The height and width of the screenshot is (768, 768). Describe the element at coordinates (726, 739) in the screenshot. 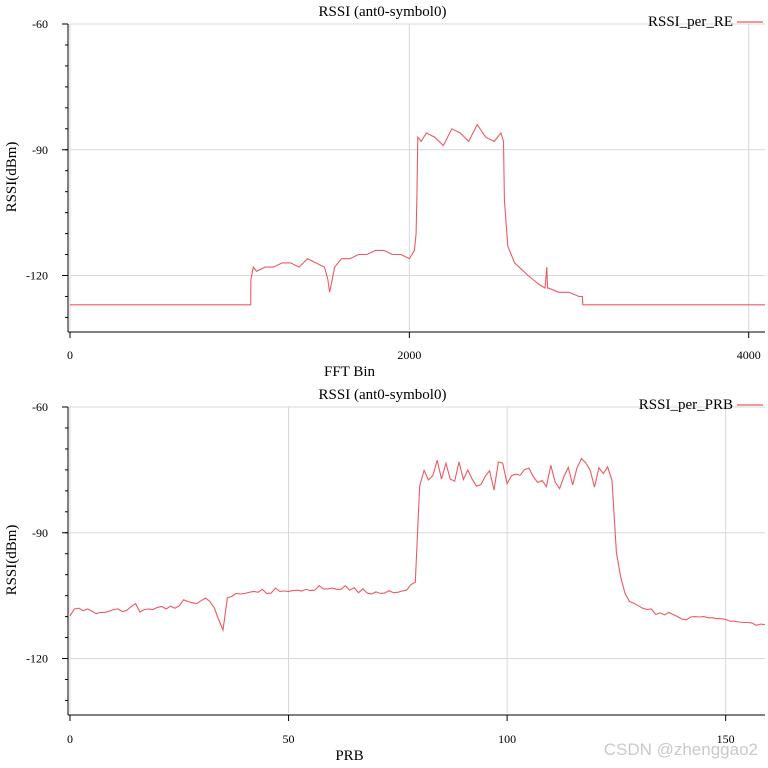

I see `x-tick-label: 150` at that location.